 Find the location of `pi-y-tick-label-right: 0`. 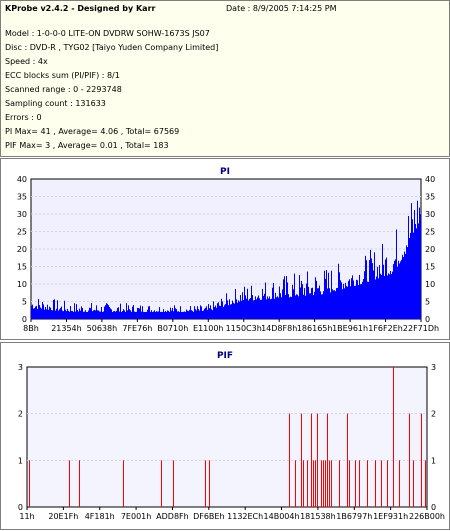

pi-y-tick-label-right: 0 is located at coordinates (427, 319).